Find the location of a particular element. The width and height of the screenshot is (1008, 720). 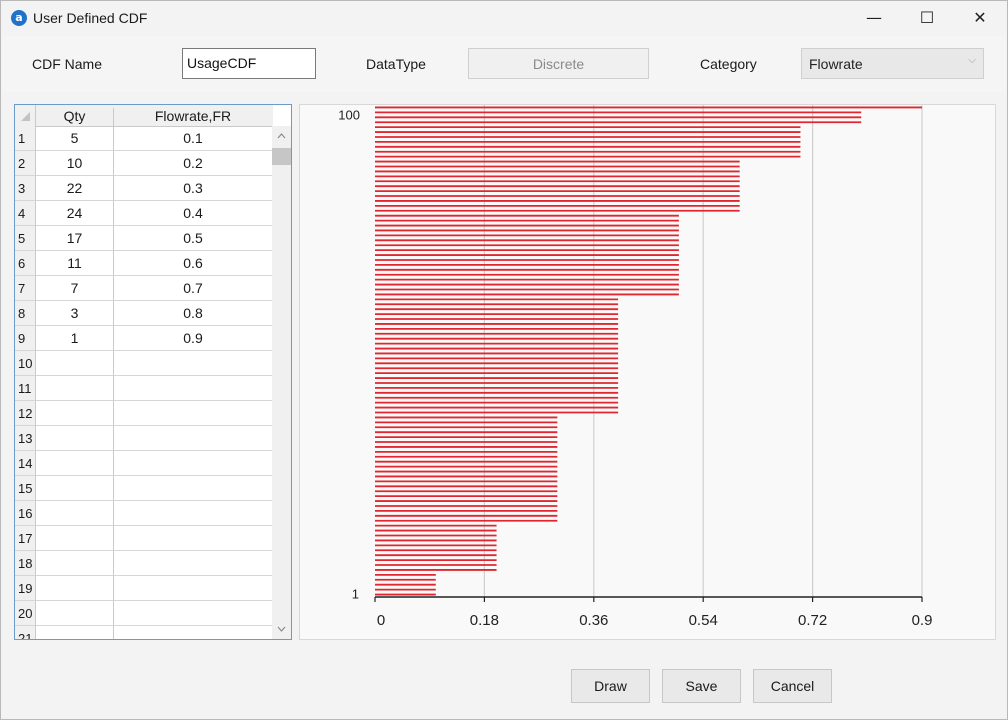

grid-scrollbar is located at coordinates (281, 382).